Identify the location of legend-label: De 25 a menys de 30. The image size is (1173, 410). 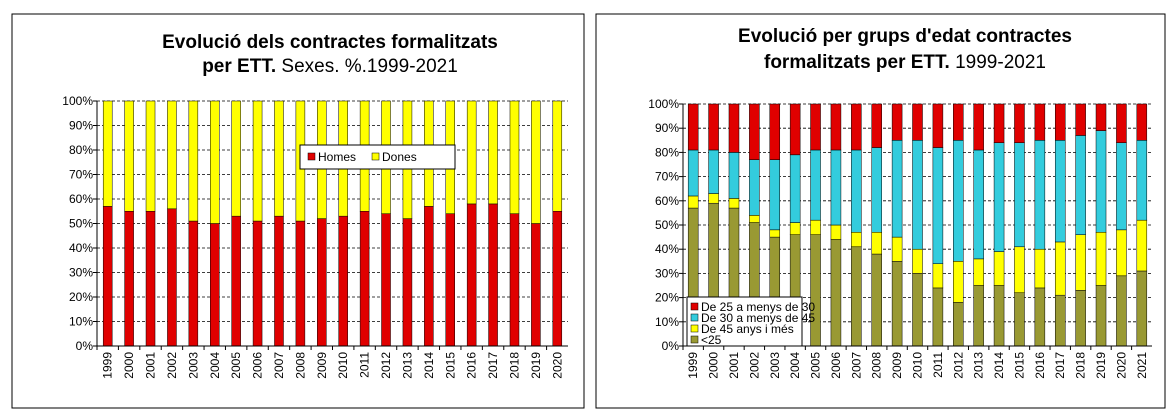
(758, 307).